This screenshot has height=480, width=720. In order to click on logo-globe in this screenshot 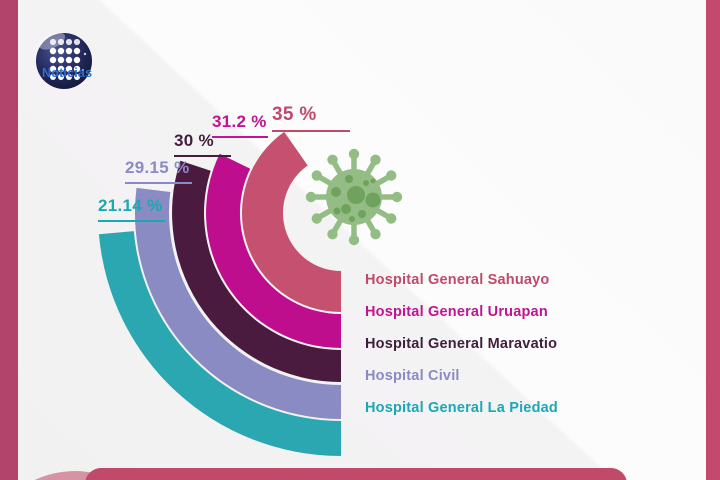, I will do `click(64, 60)`.